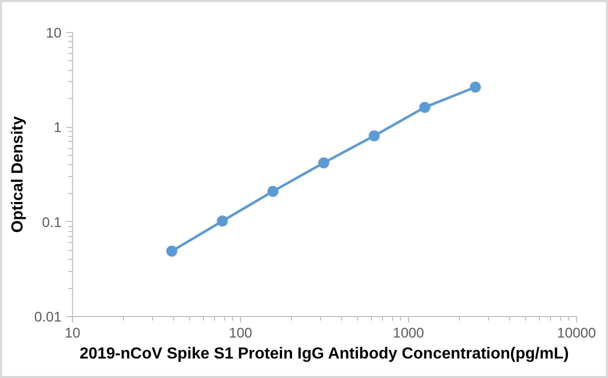 This screenshot has width=608, height=378. Describe the element at coordinates (52, 222) in the screenshot. I see `y-tick-label: 0.1` at that location.